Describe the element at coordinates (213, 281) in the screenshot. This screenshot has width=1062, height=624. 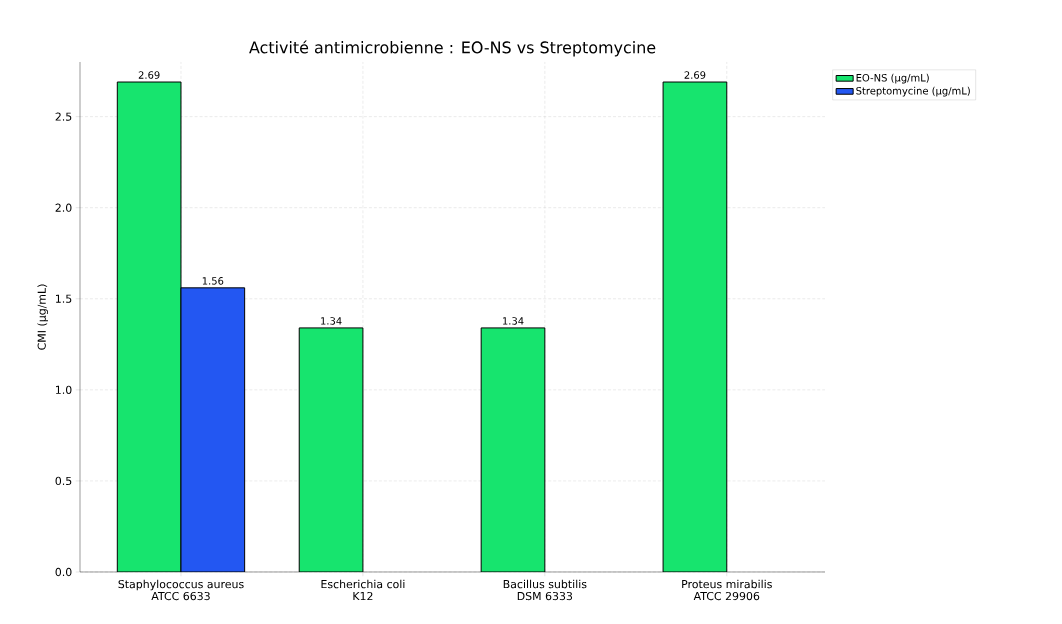
I see `data-label: 1.56` at that location.